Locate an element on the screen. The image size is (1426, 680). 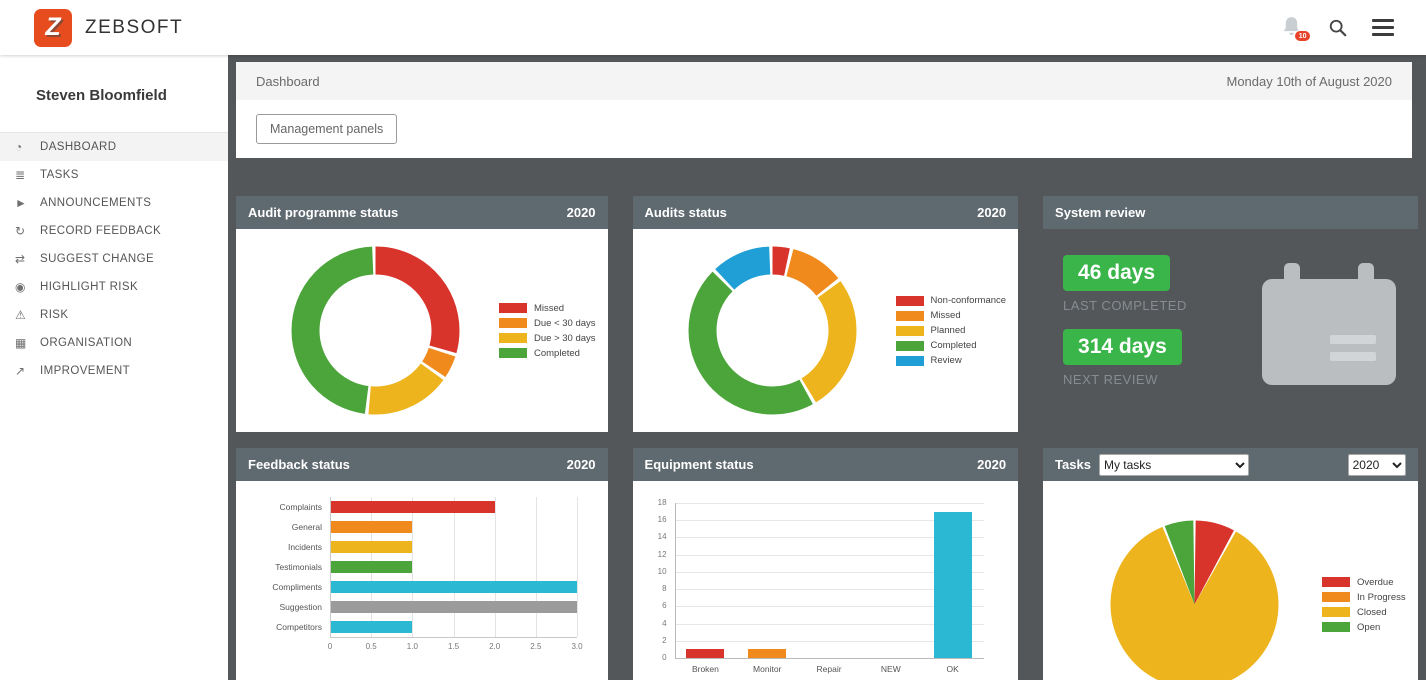
sidebar-item-suggest-change: ⇄ SUGGEST CHANGE is located at coordinates (114, 259).